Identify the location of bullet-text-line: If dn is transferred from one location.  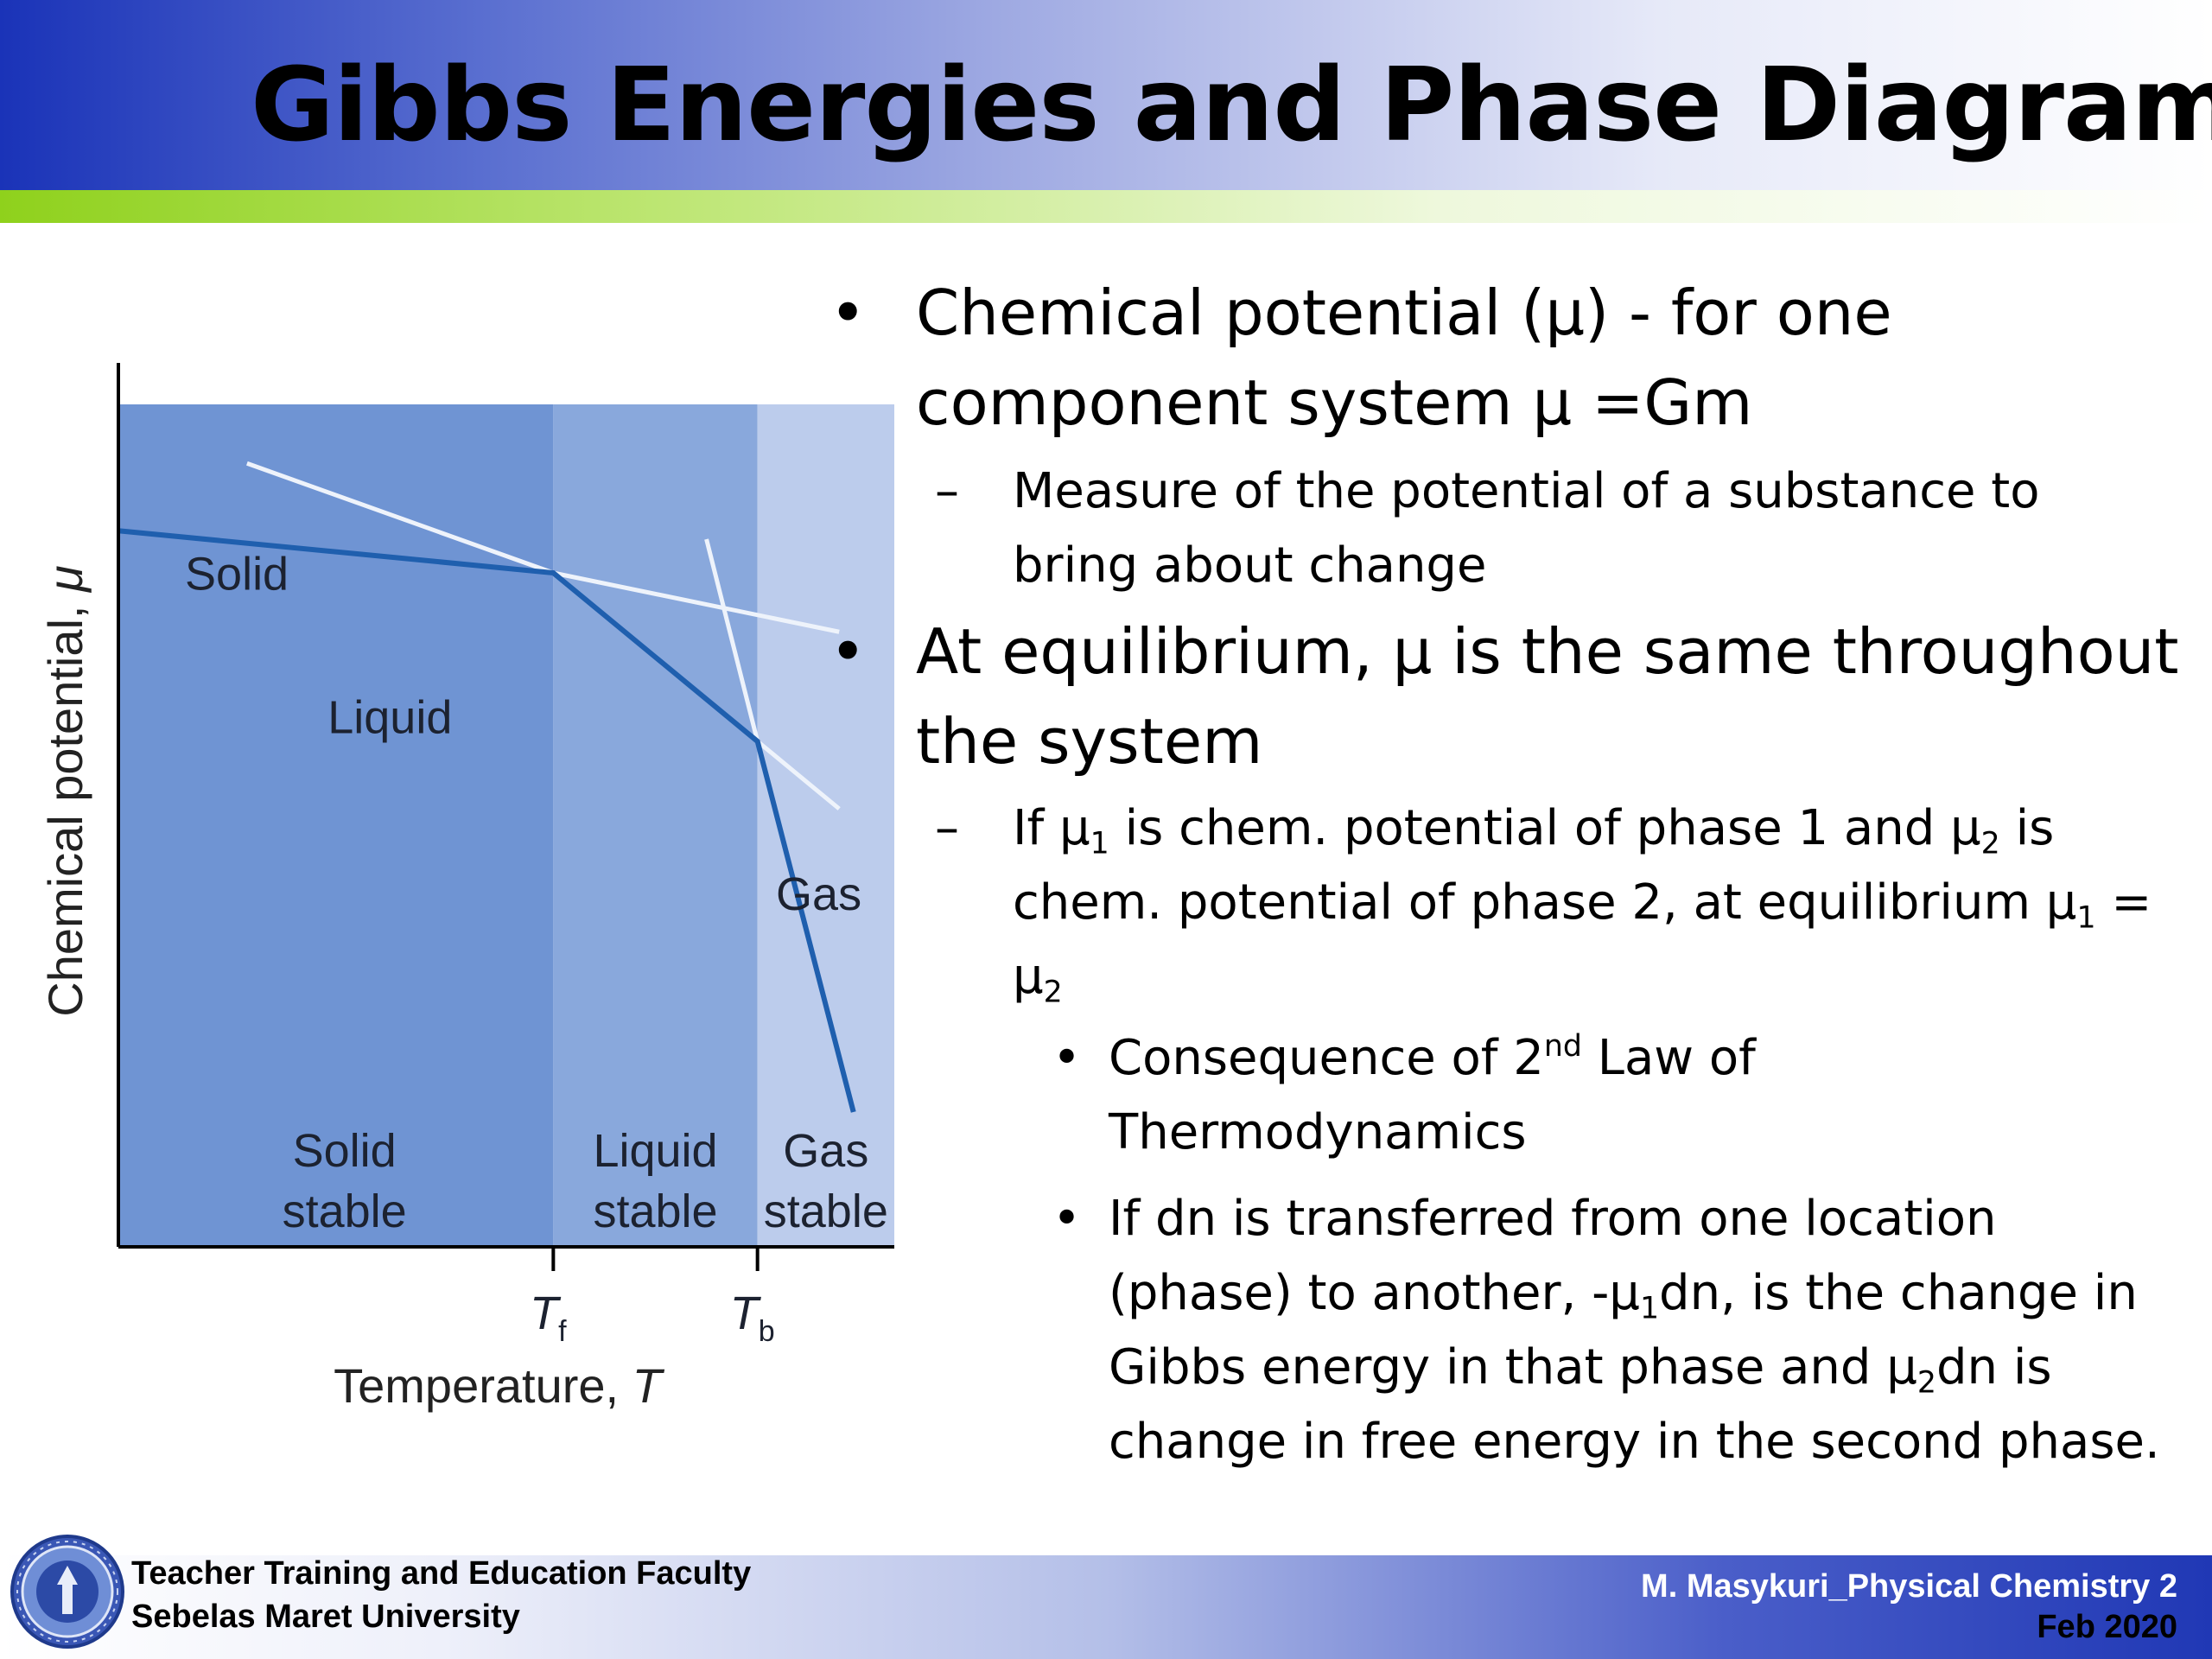
(1553, 1219).